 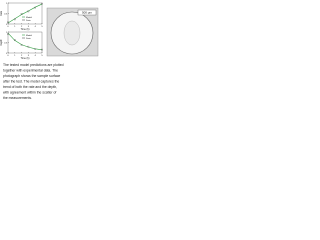 What do you see at coordinates (30, 71) in the screenshot?
I see `caption-line: together with experimental data. The` at bounding box center [30, 71].